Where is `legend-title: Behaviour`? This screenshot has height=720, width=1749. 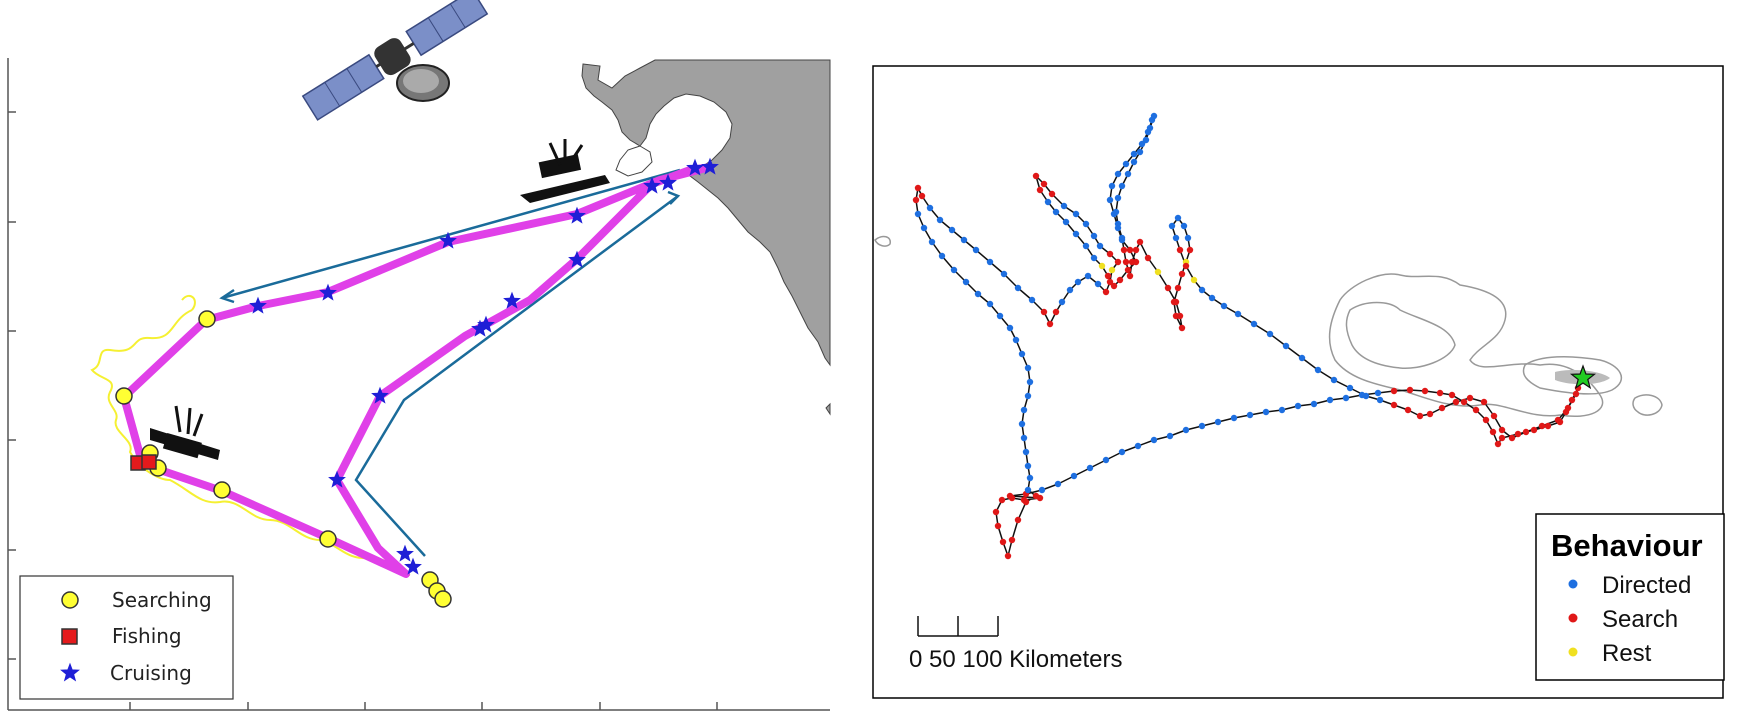
legend-title: Behaviour is located at coordinates (1627, 545).